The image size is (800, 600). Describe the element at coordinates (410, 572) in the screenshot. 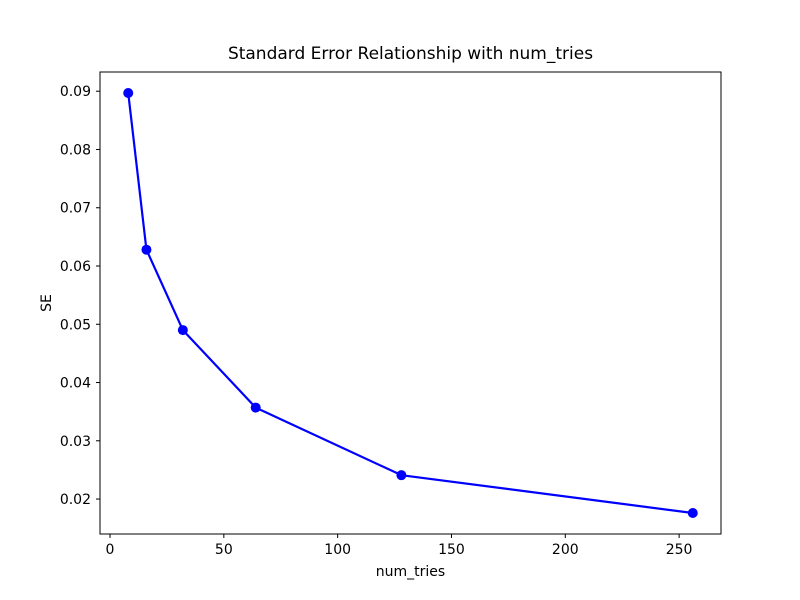

I see `x-axis-label: num_tries` at that location.